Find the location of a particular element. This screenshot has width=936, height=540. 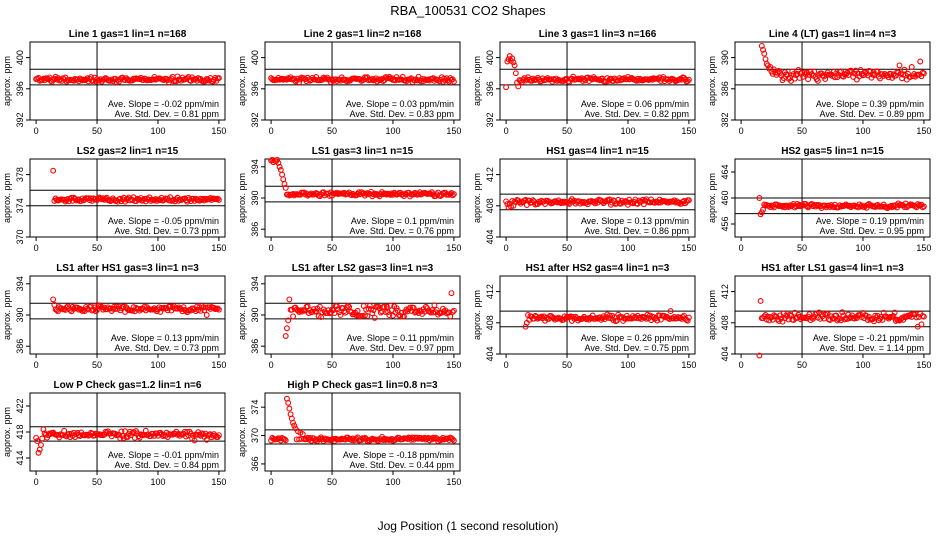

std-dev-annotation: Ave. Std. Dev. = 0.86 ppm is located at coordinates (637, 231).